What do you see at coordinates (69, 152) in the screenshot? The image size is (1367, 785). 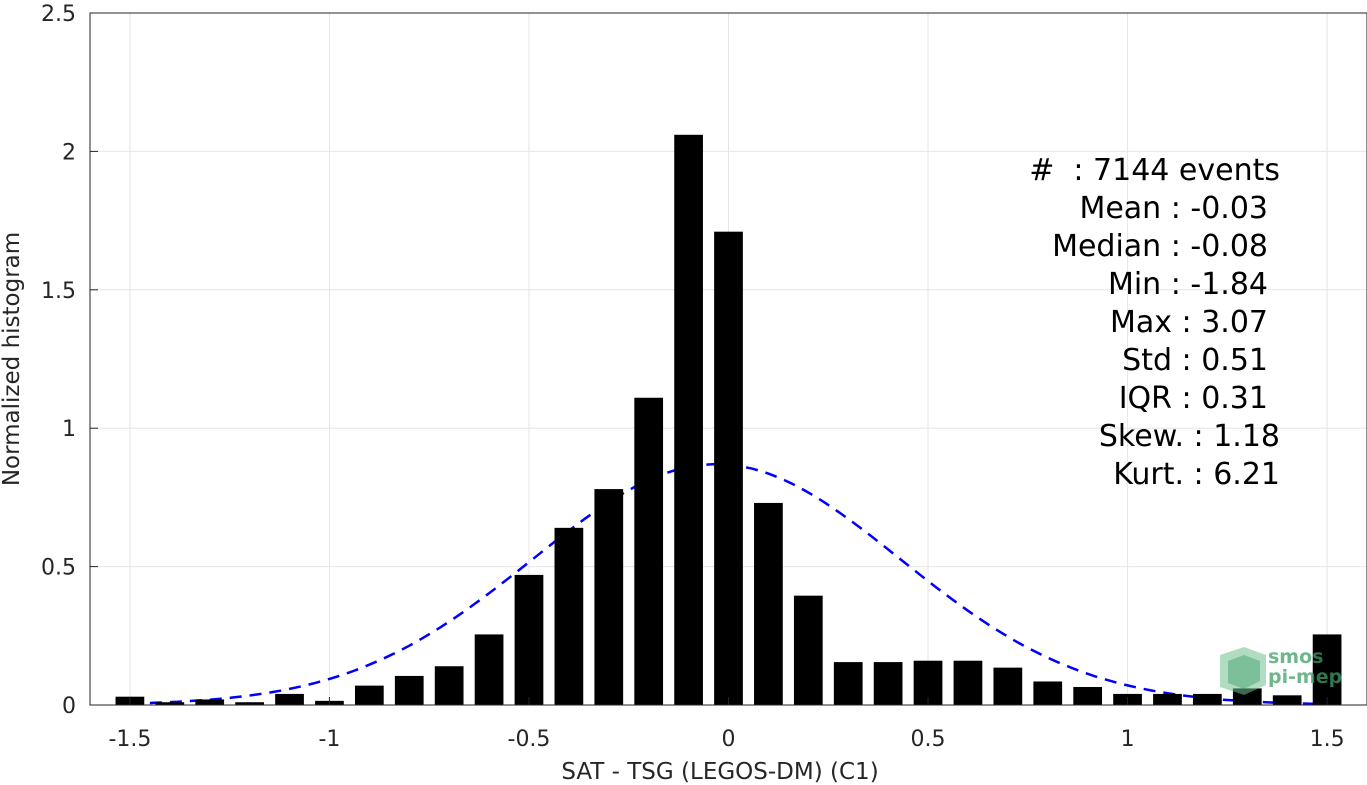 I see `y-tick-label: 2` at bounding box center [69, 152].